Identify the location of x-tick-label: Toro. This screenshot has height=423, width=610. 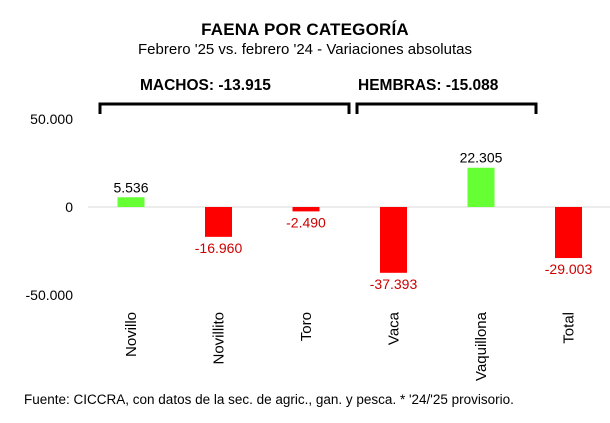
(306, 326).